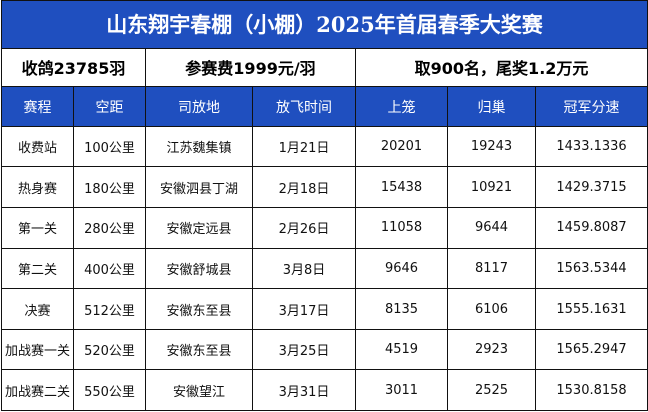  What do you see at coordinates (37, 309) in the screenshot?
I see `cell-stage: 决赛` at bounding box center [37, 309].